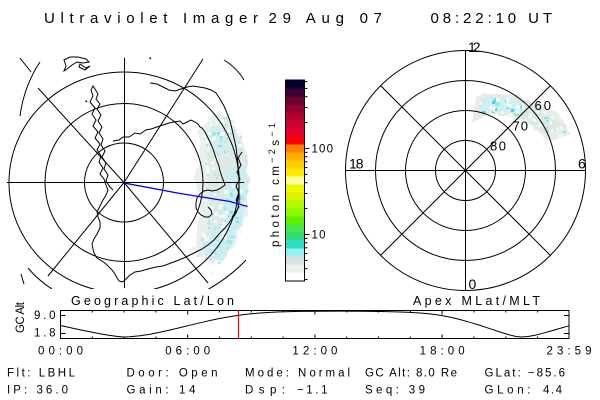  I want to click on svg-text: Gain: 14, so click(162, 391).